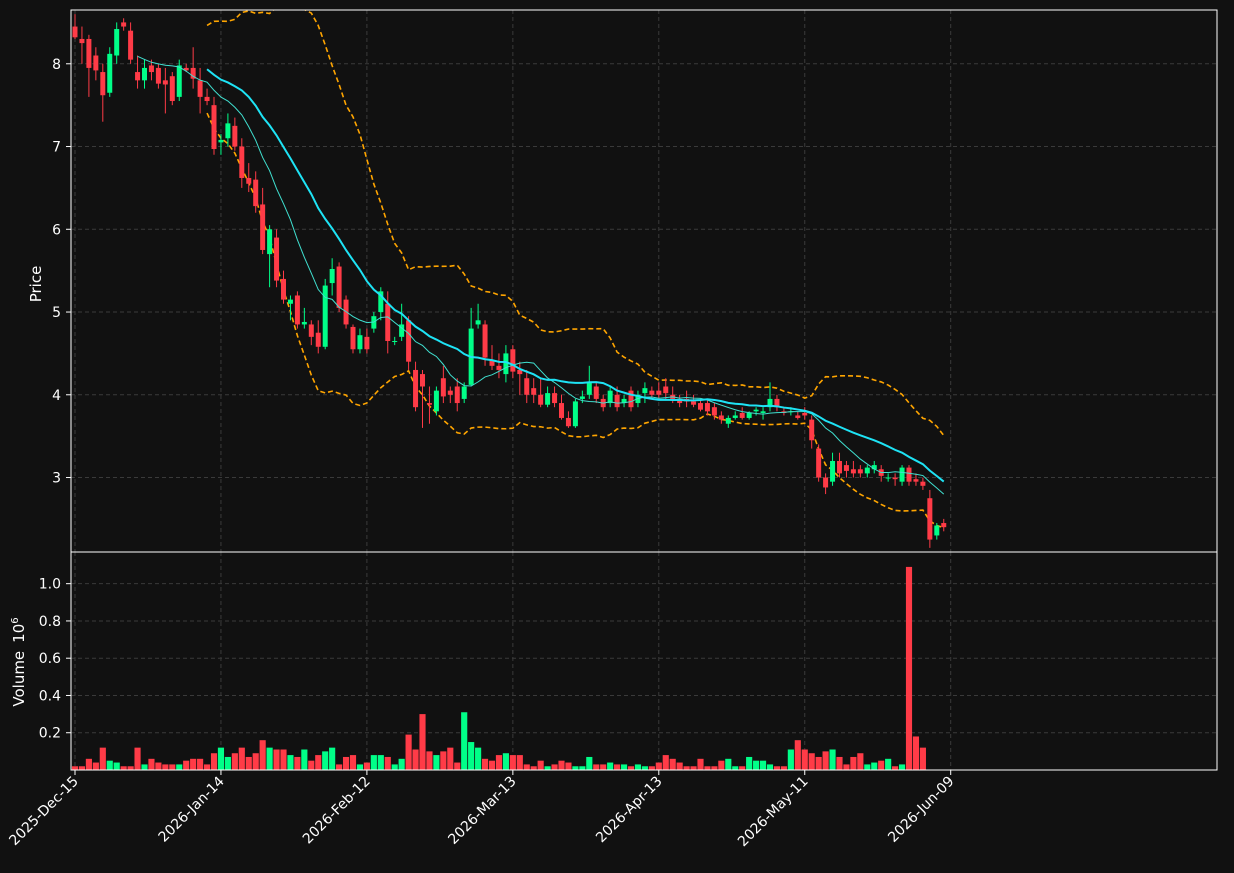 The height and width of the screenshot is (873, 1234). Describe the element at coordinates (50, 734) in the screenshot. I see `volume-y-tick-label: 0.2` at that location.